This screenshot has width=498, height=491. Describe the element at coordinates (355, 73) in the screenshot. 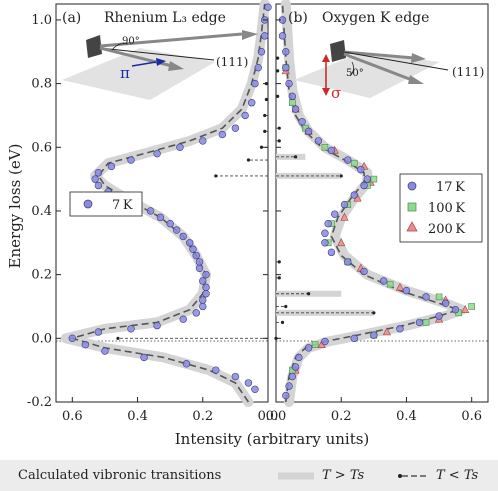

I see `inset-b-angle: 50°` at that location.